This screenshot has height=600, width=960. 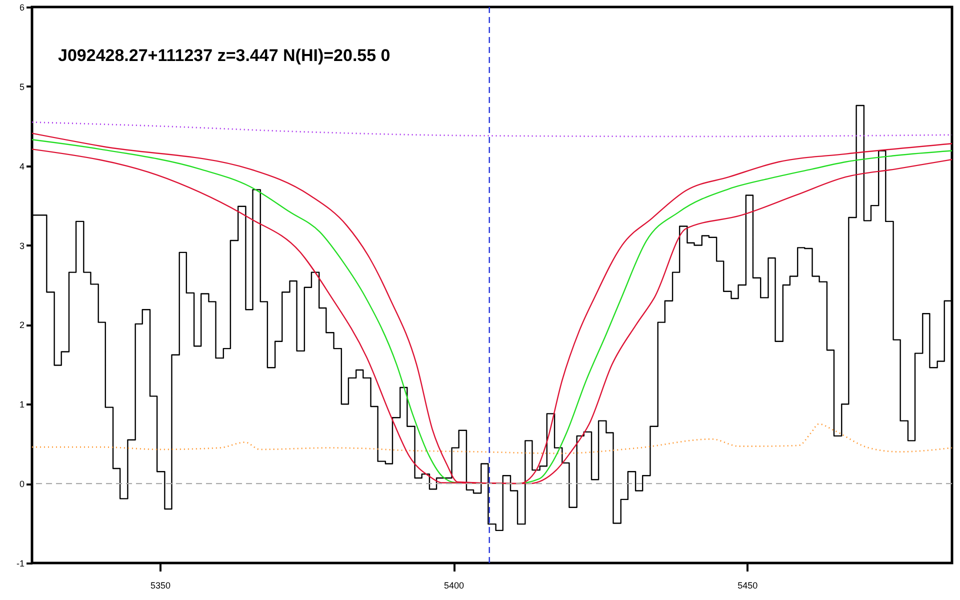 I want to click on x-tick-label: 5400, so click(x=454, y=585).